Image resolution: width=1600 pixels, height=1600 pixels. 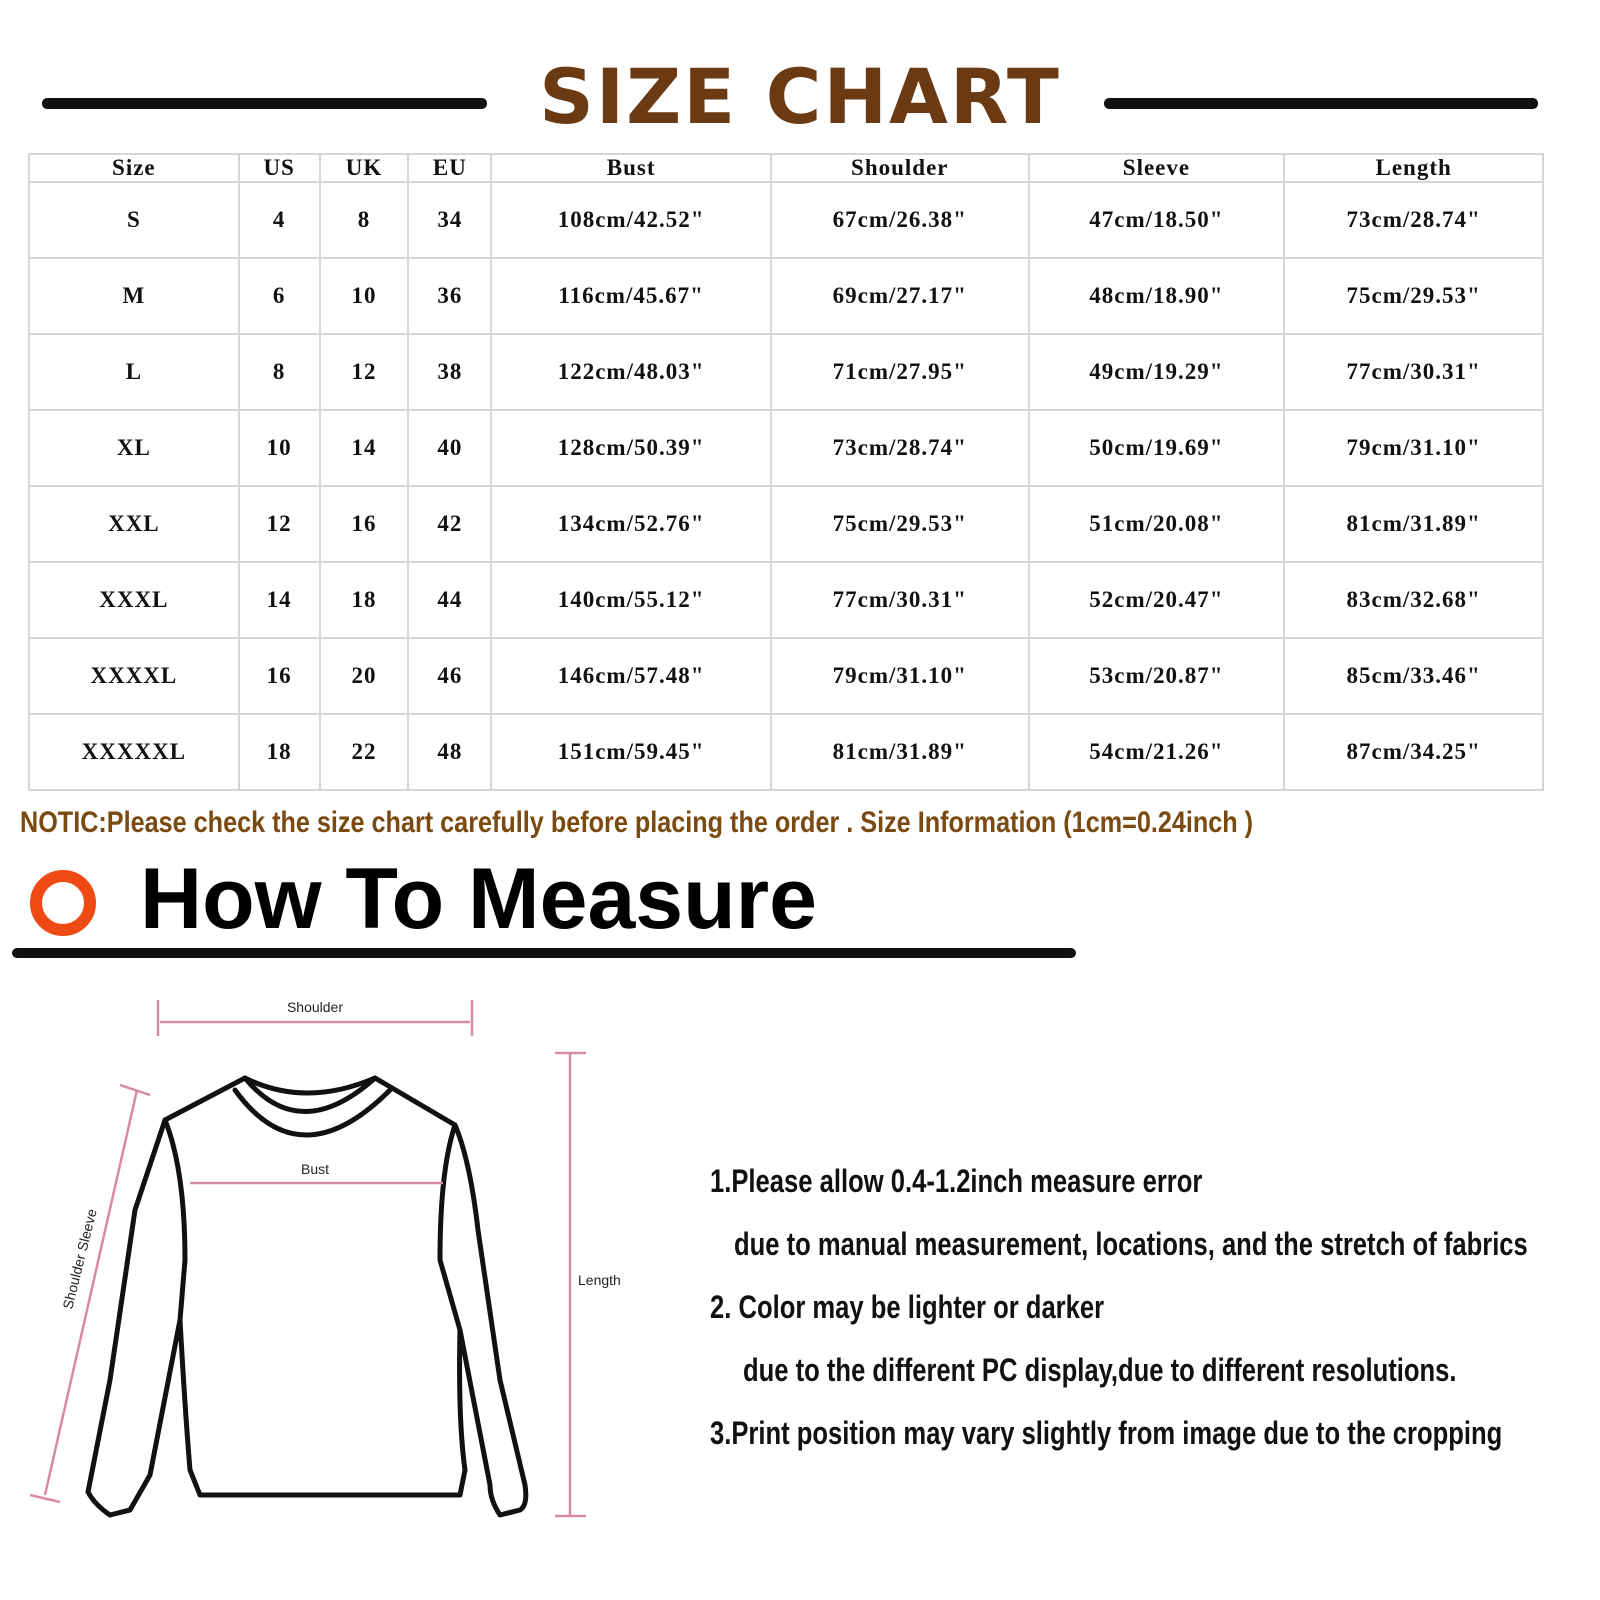 I want to click on table-cell: 69cm/27.17", so click(x=899, y=296).